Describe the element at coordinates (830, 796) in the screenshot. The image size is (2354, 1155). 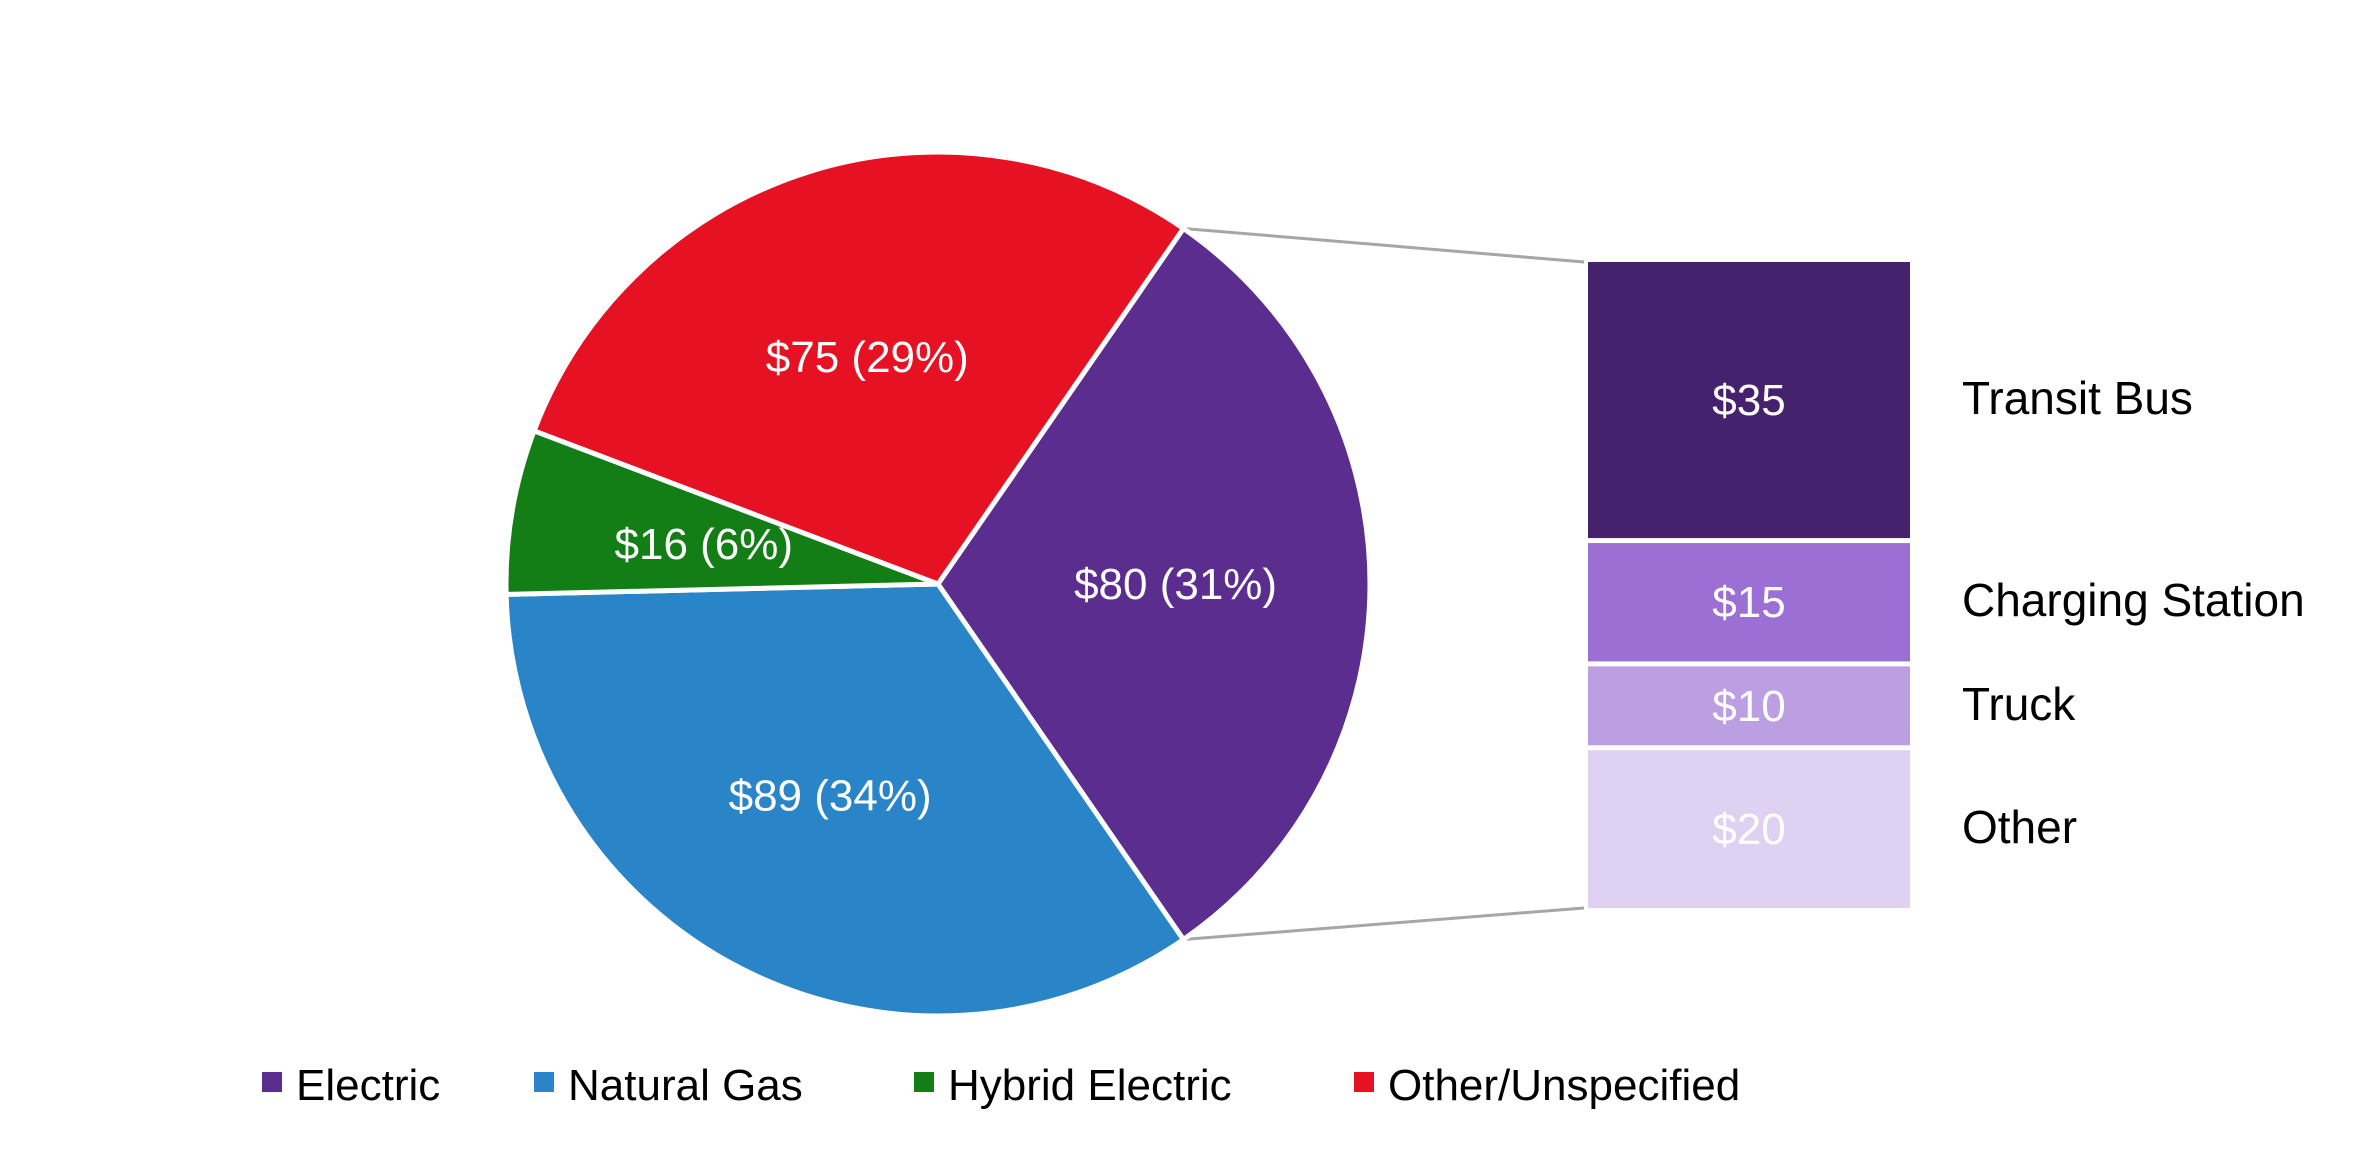
I see `pie-label-natural-gas: $89 (34%)` at that location.